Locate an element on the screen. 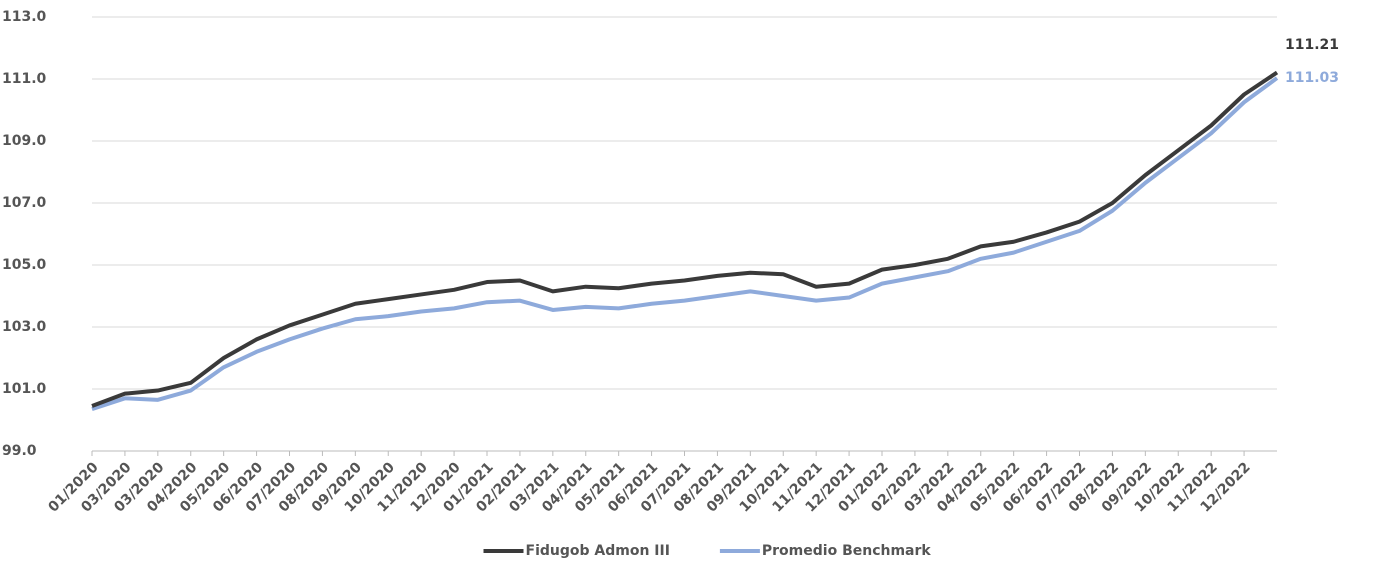 The image size is (1377, 565). y-tick-label: 103.0 is located at coordinates (24, 327).